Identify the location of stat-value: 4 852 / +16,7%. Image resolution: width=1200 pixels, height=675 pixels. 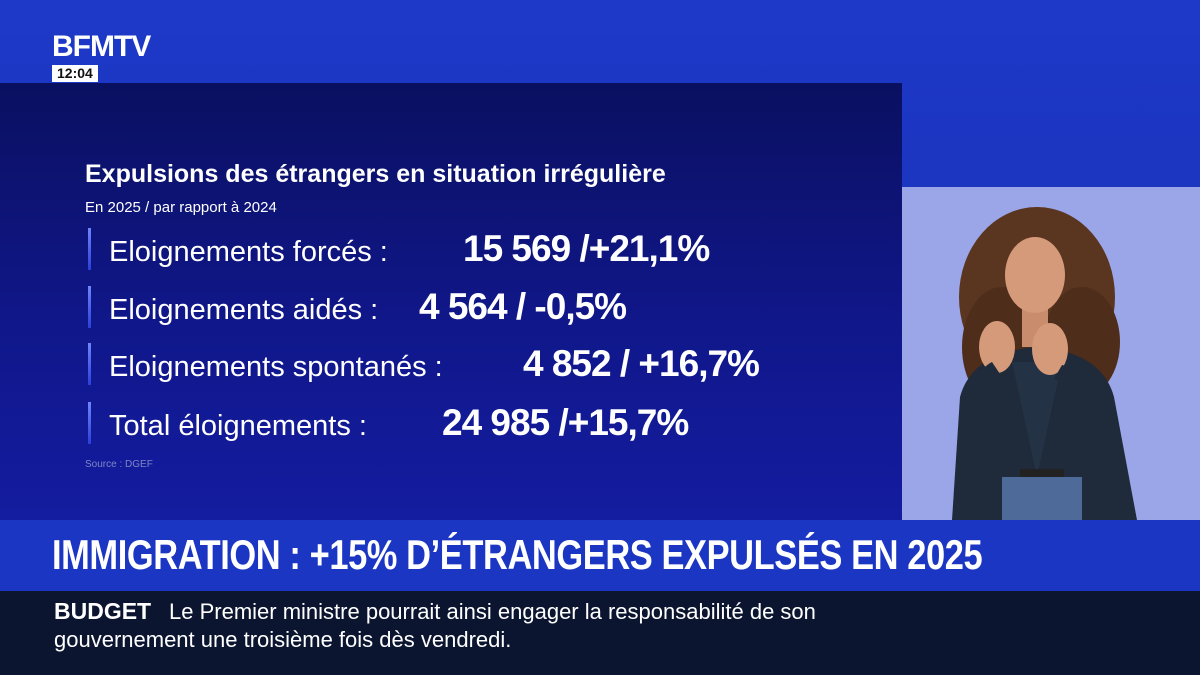
(641, 363).